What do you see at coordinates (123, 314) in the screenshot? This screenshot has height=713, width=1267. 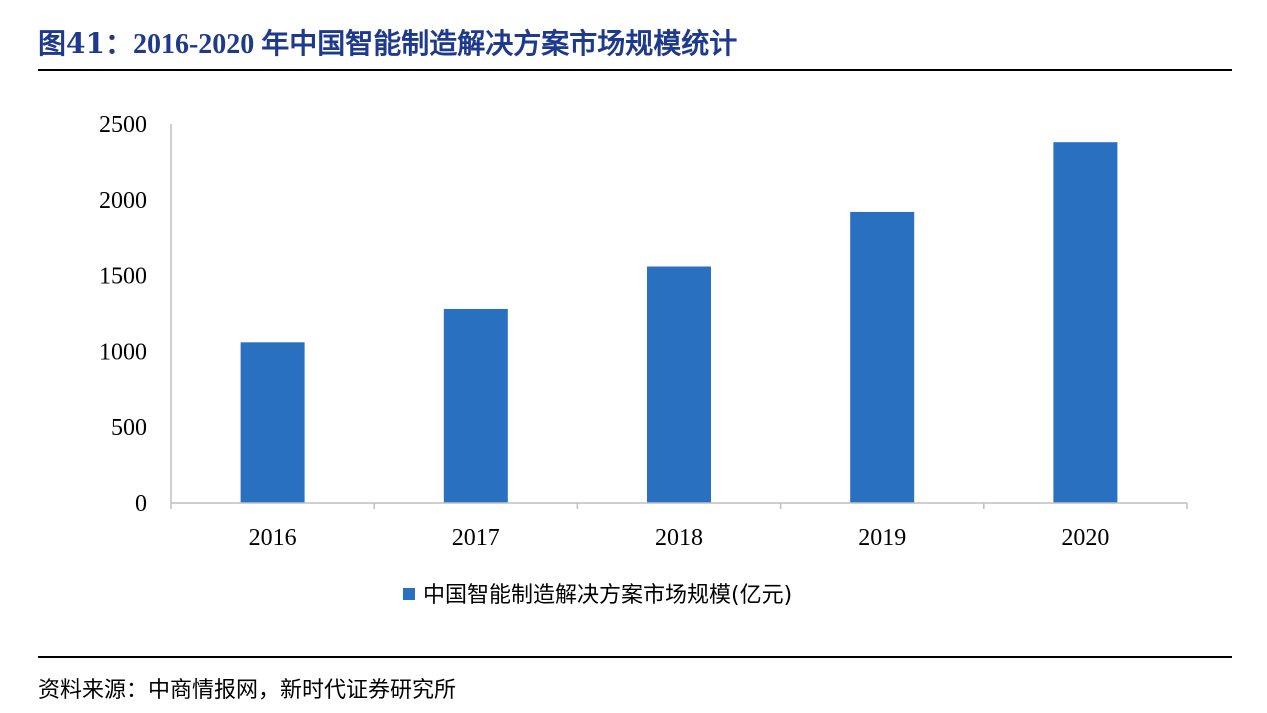 I see `y-axis-tick-labels: 0 500 1000 1500 2000 2500` at bounding box center [123, 314].